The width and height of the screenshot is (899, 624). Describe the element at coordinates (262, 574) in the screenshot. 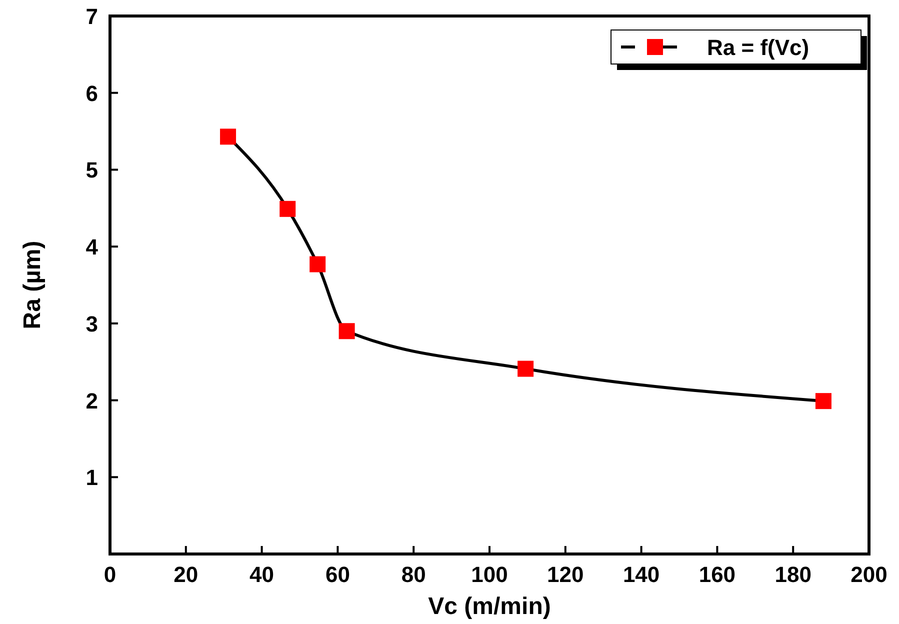

I see `x-tick-label: 40` at that location.